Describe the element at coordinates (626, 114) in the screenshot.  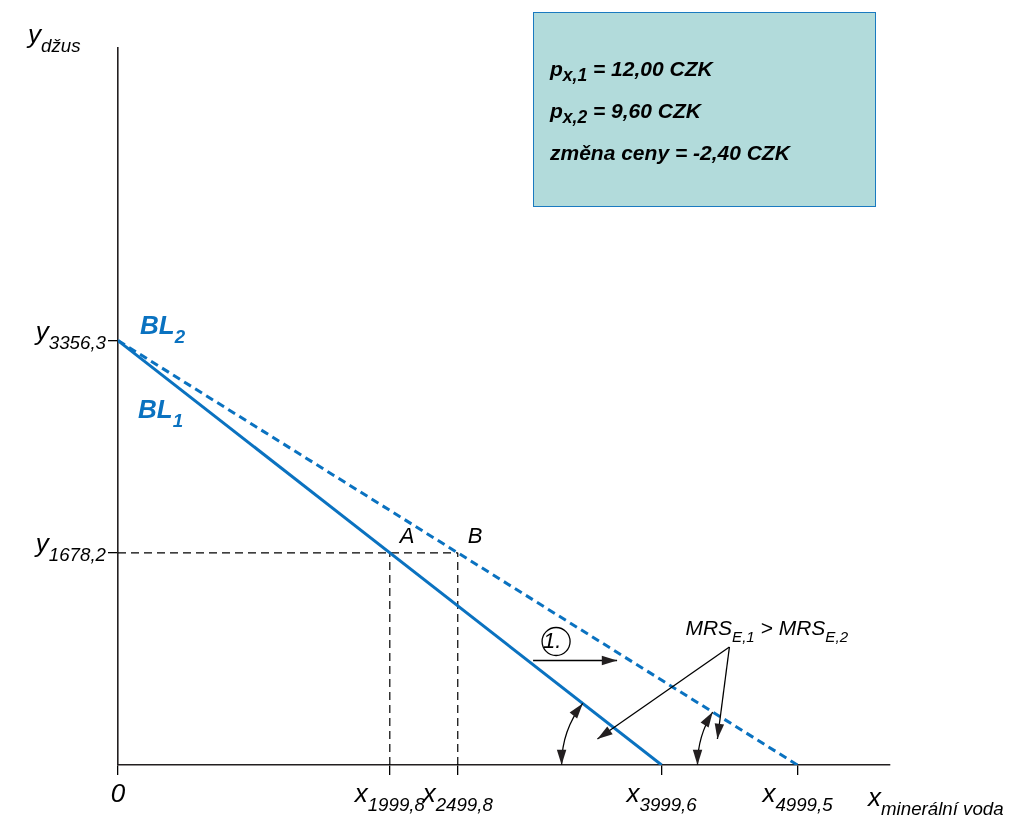
I see `annotation: p$_{x,2}$ = 9,60 CZK` at that location.